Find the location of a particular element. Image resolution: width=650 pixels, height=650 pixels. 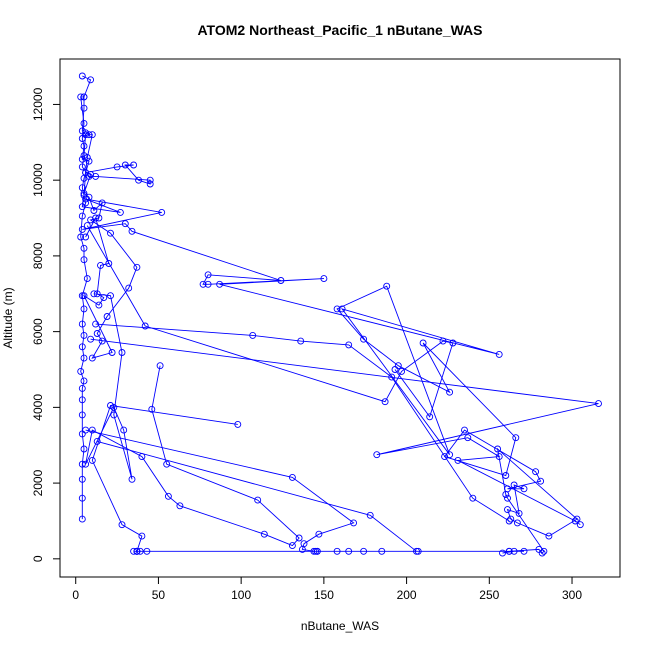

x-tick-label: 200 is located at coordinates (407, 595).